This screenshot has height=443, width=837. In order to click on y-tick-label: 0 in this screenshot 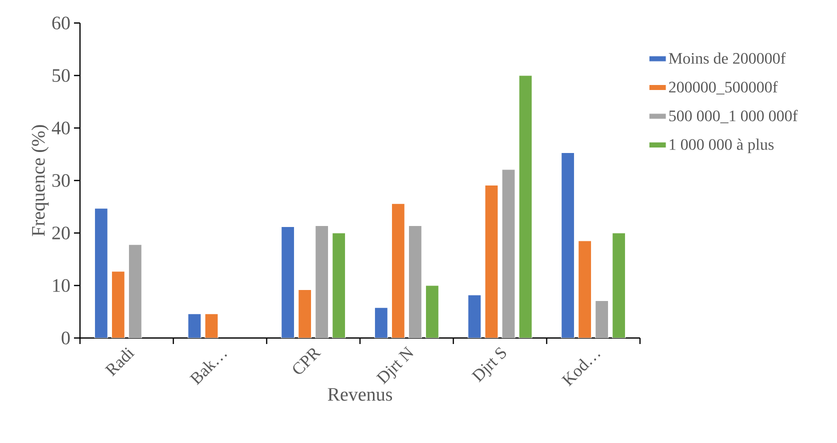, I will do `click(66, 338)`.